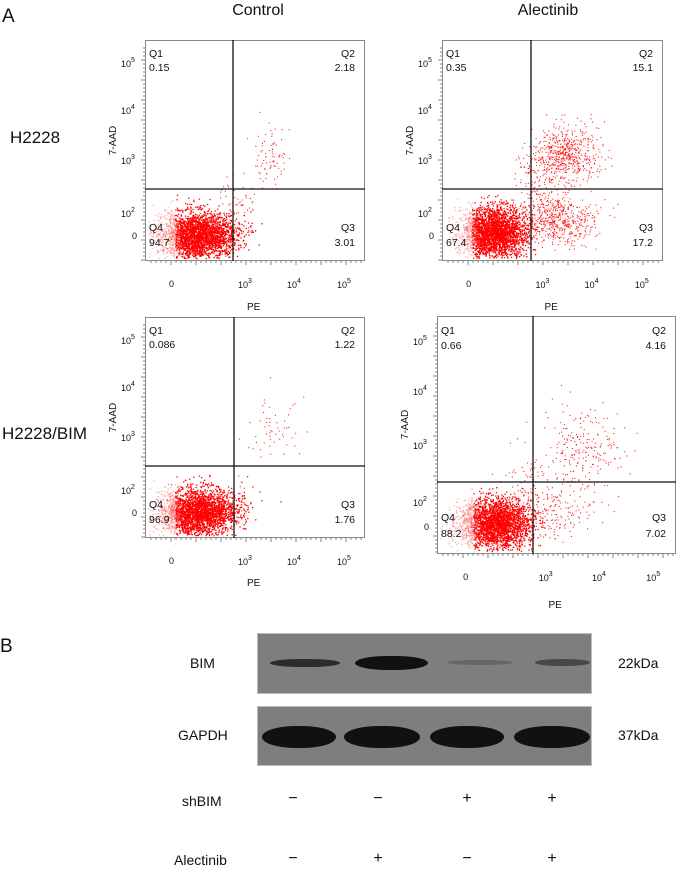 This screenshot has width=685, height=870. What do you see at coordinates (159, 68) in the screenshot?
I see `quadrant-value-q1: 0.15` at bounding box center [159, 68].